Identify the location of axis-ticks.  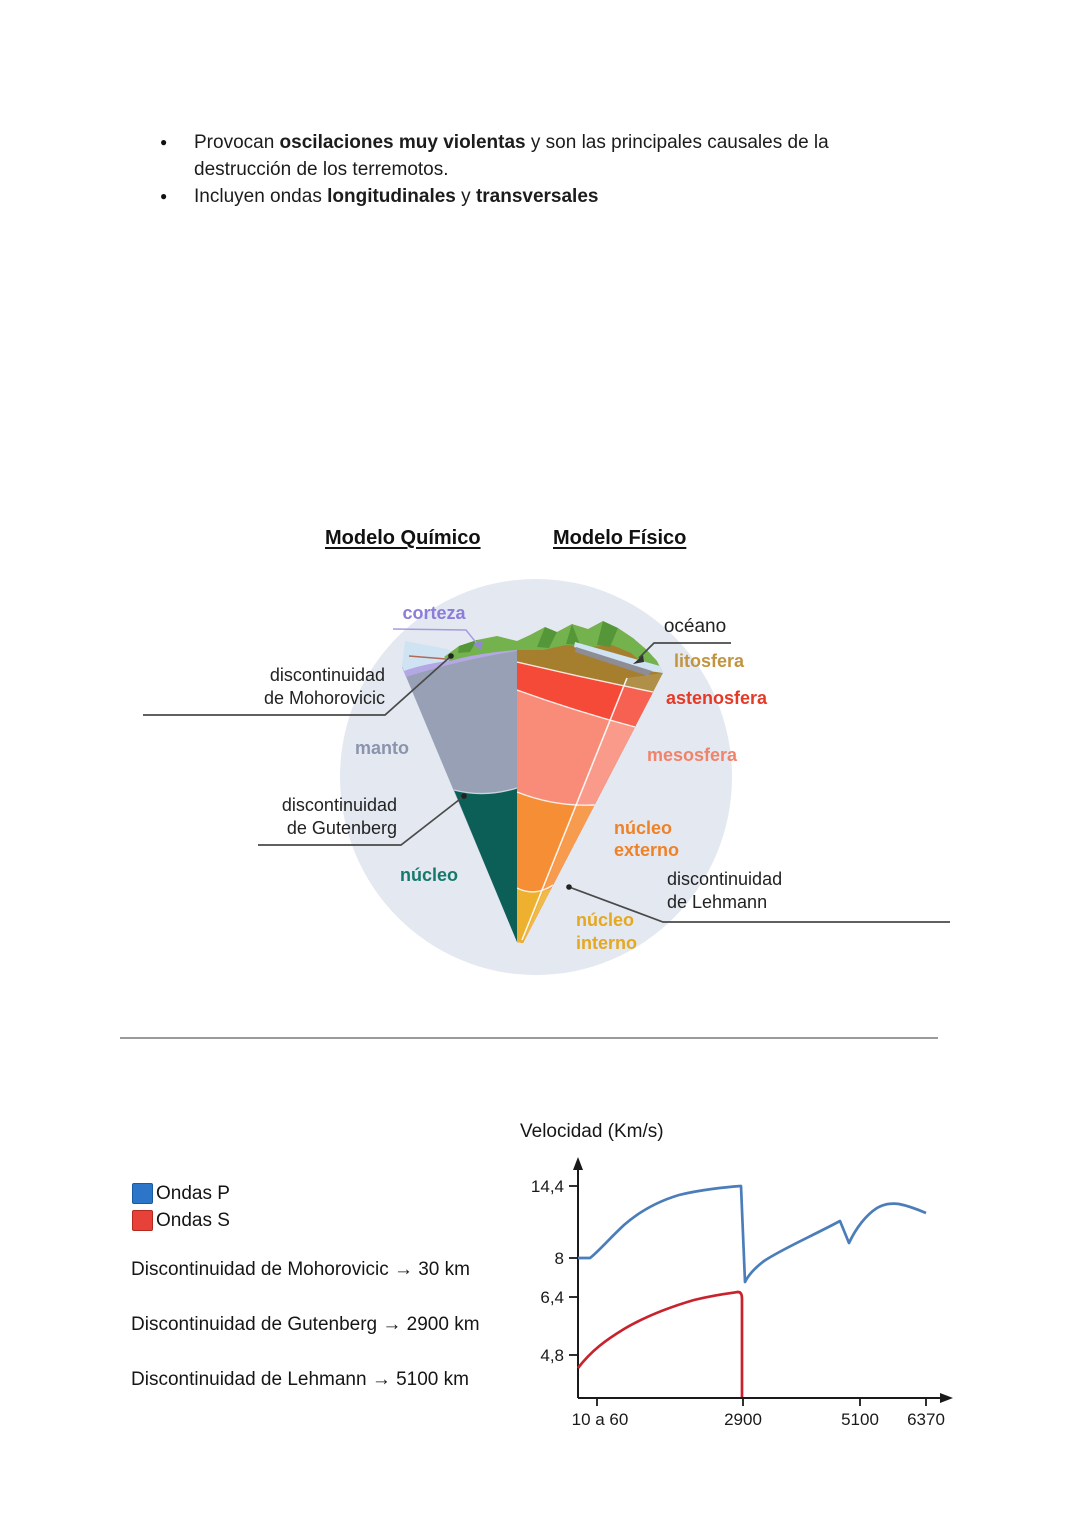
(748, 1295).